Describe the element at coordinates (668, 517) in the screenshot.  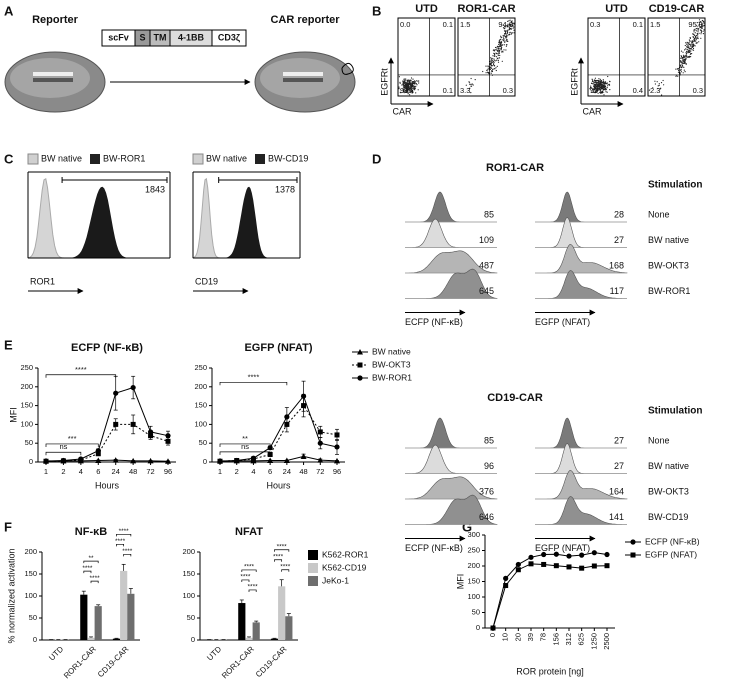
I see `stimulation-label: BW-CD19` at that location.